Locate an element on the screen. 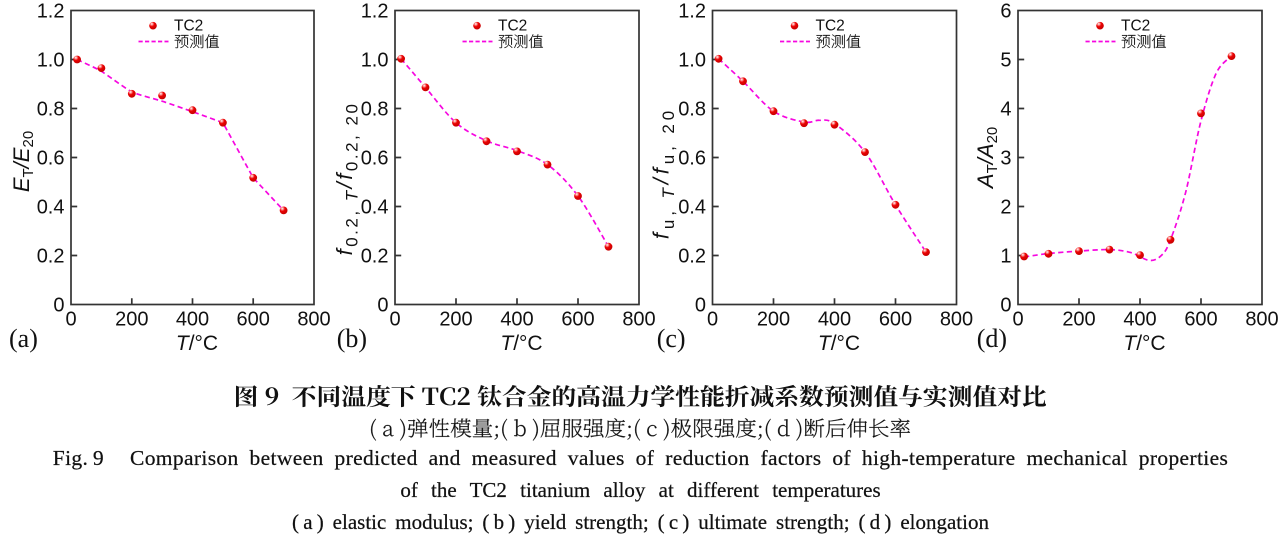 The width and height of the screenshot is (1281, 540). svg-text: 1 is located at coordinates (1005, 257).